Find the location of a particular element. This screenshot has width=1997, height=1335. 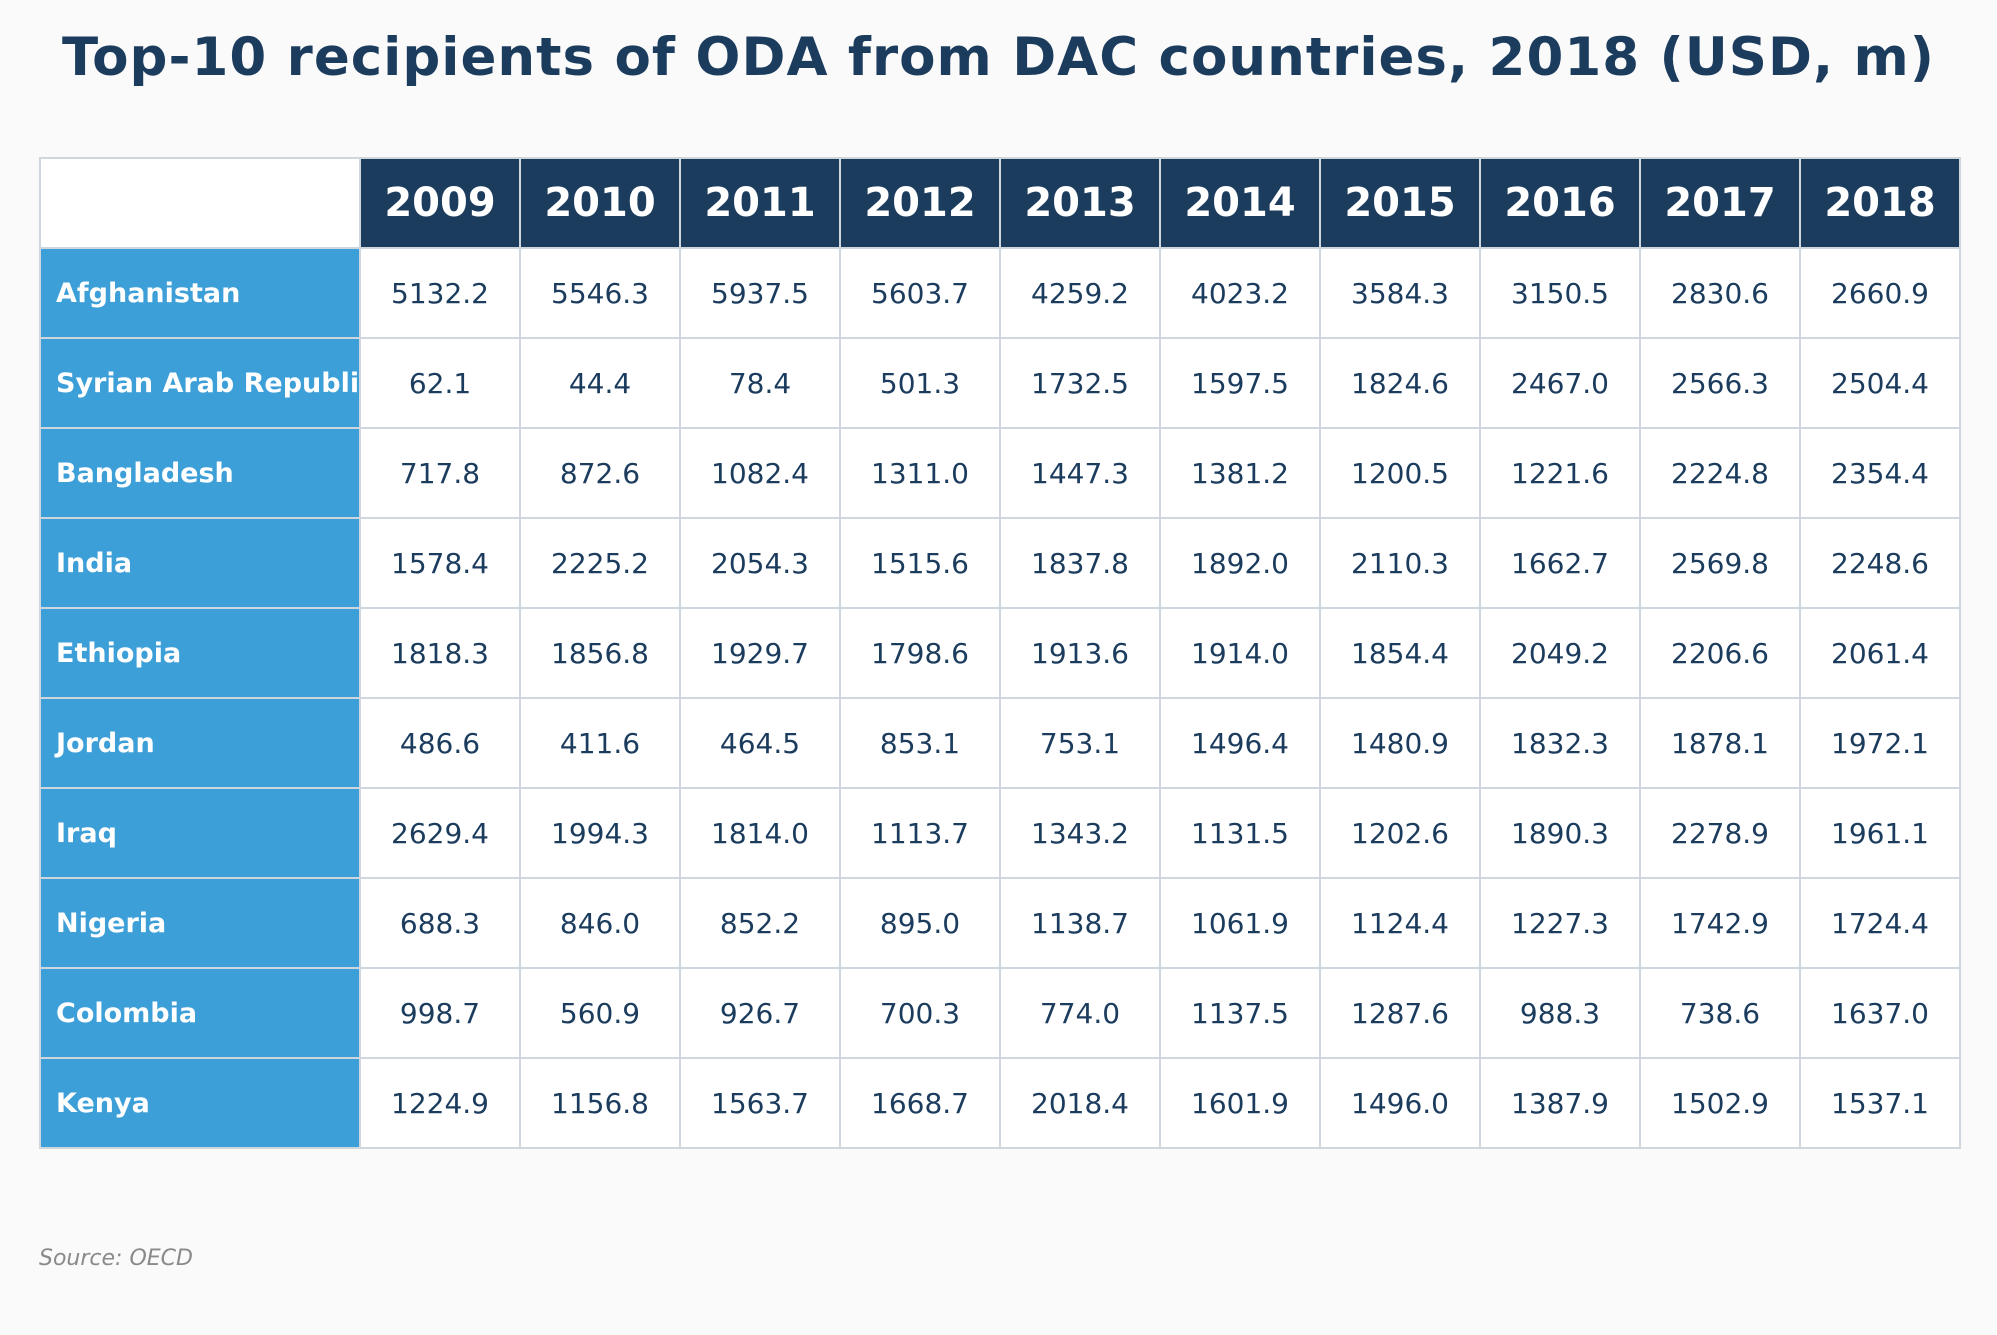

row-label: Colombia is located at coordinates (200, 1013).